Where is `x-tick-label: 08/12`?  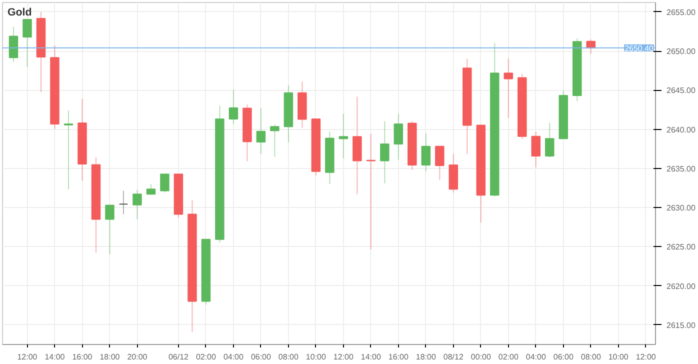 x-tick-label: 08/12 is located at coordinates (453, 357).